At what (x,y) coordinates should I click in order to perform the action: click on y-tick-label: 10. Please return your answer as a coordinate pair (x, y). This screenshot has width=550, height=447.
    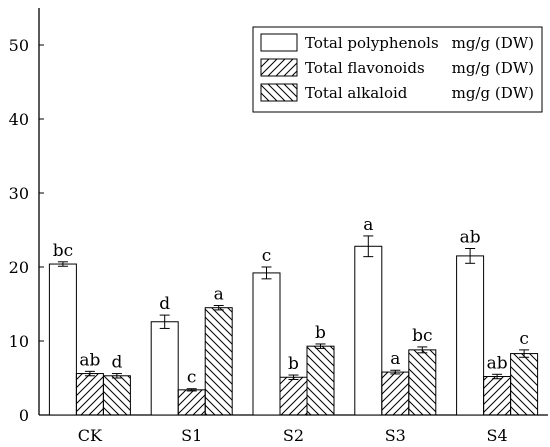
    Looking at the image, I should click on (19, 341).